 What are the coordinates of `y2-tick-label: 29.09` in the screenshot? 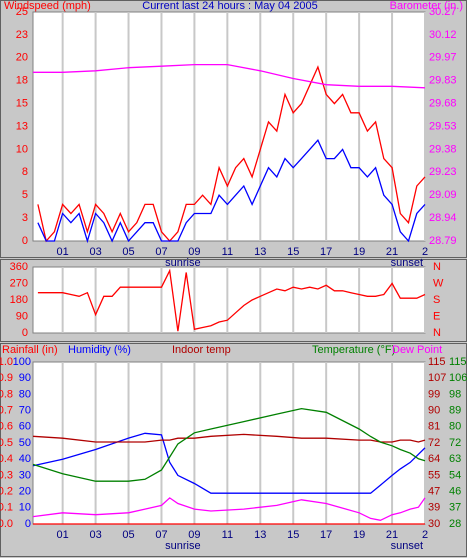 It's located at (443, 195).